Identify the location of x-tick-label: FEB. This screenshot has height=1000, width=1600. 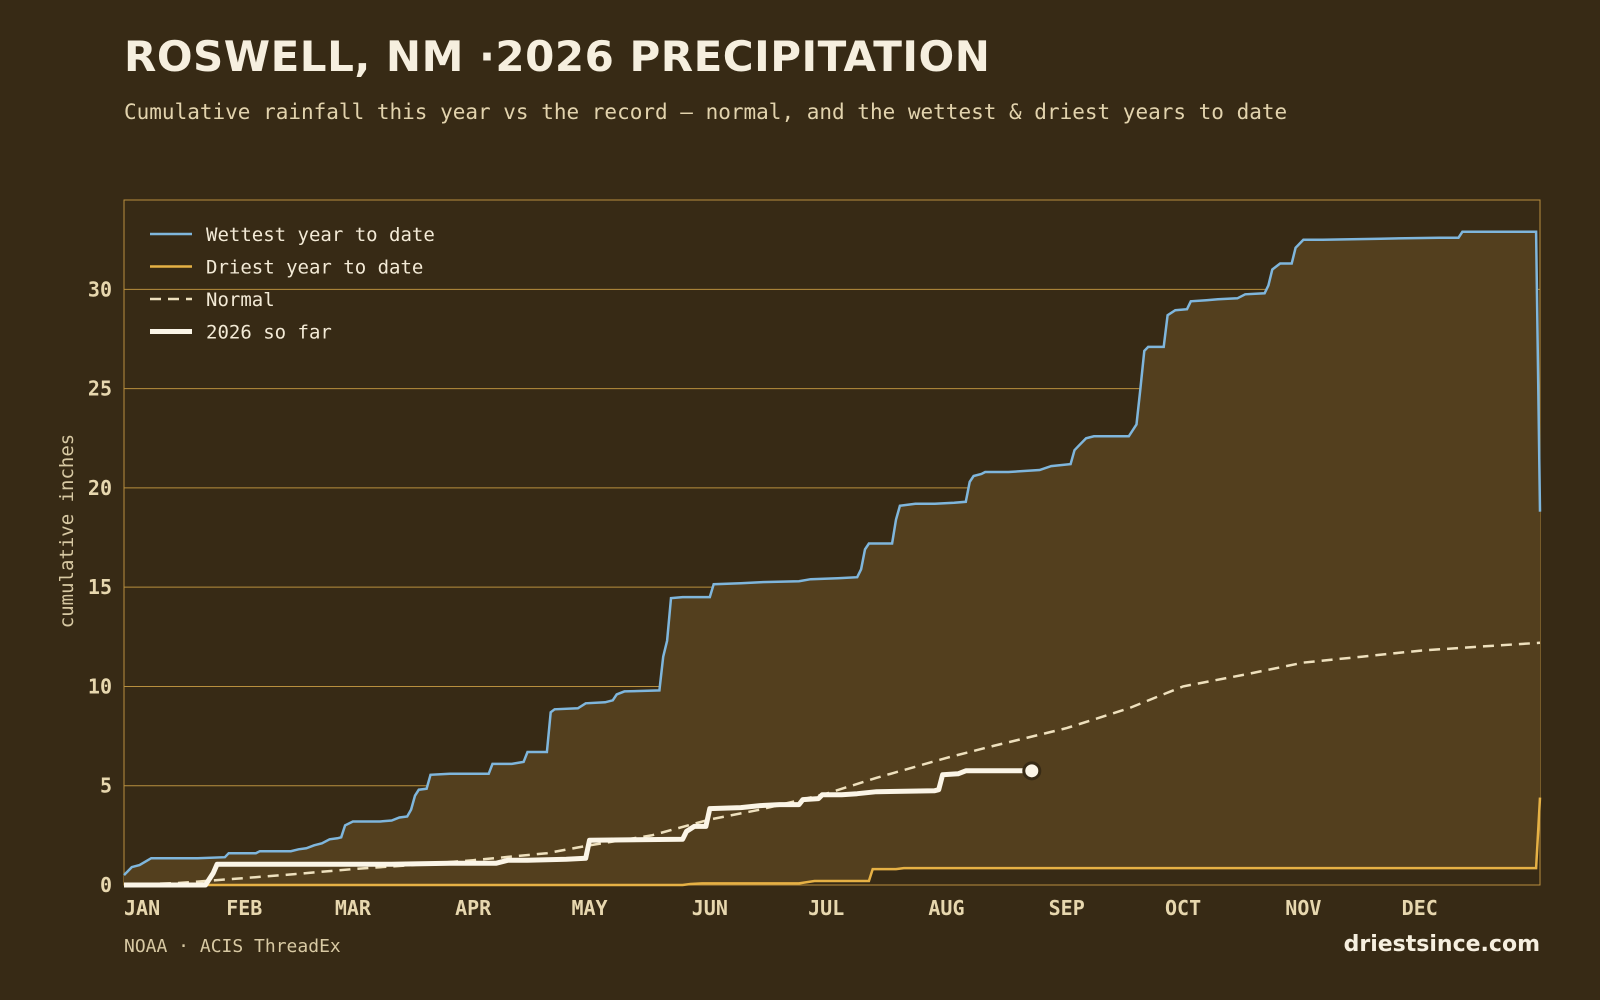
(244, 908).